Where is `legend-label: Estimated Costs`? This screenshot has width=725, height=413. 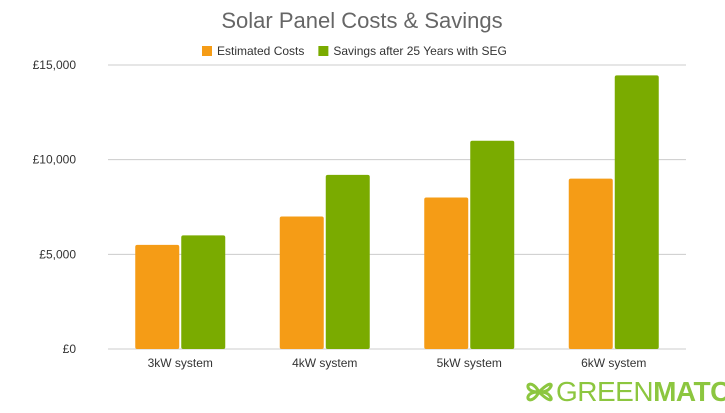
legend-label: Estimated Costs is located at coordinates (260, 51).